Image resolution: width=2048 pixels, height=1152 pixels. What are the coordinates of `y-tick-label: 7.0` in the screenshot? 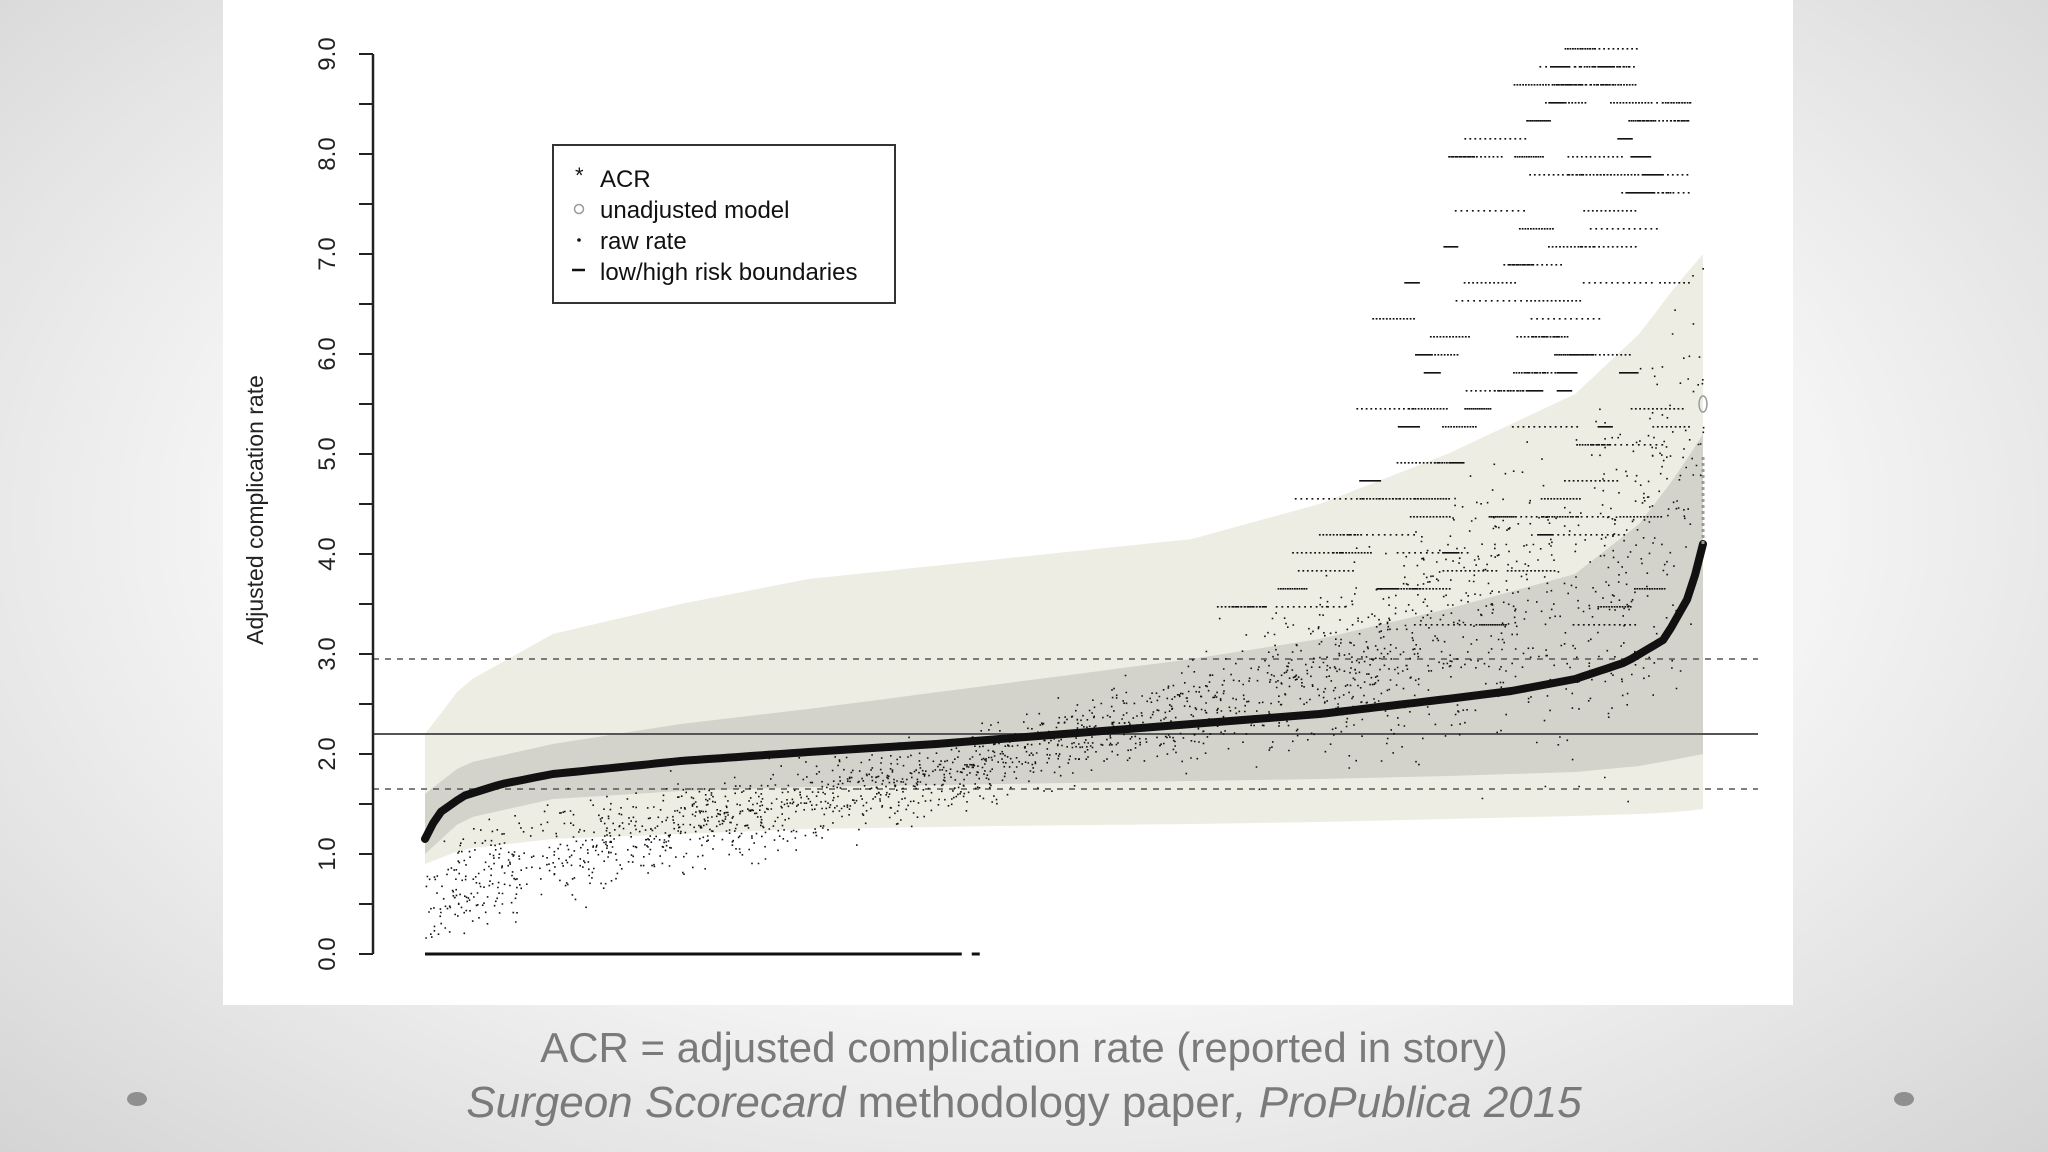 It's located at (327, 253).